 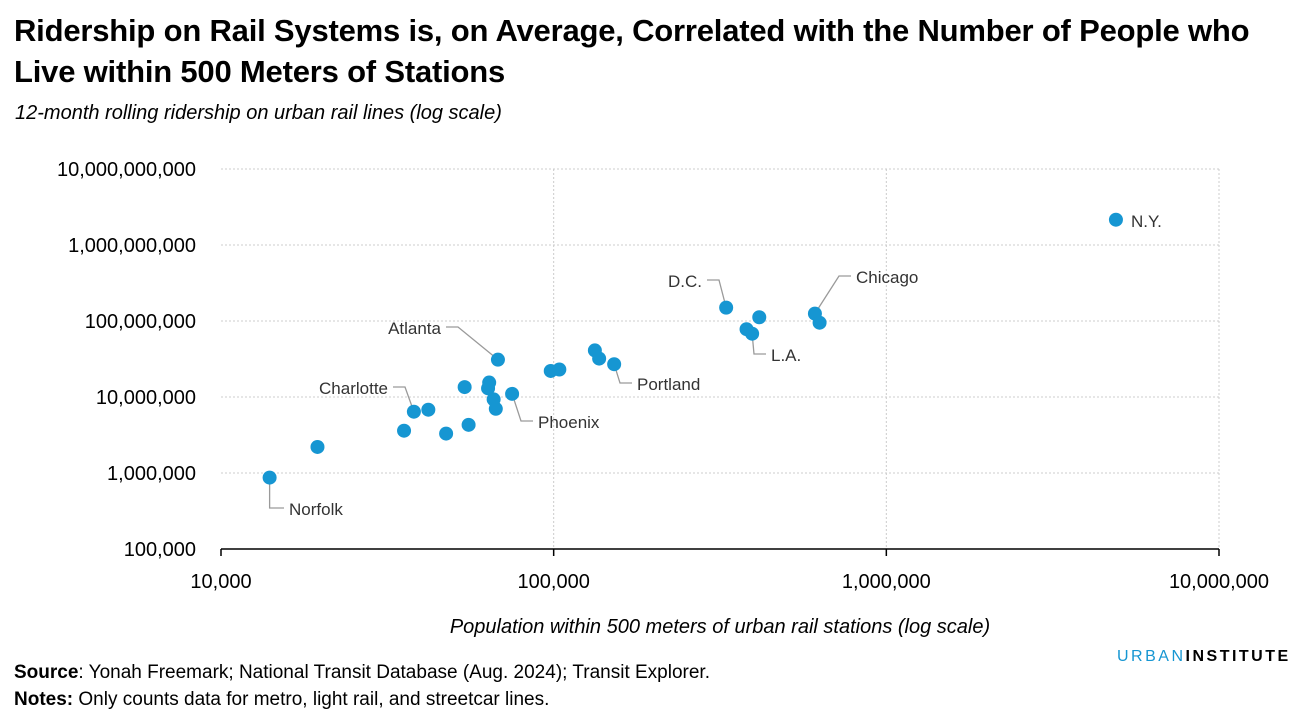 What do you see at coordinates (1151, 656) in the screenshot?
I see `logo-part1: URBAN` at bounding box center [1151, 656].